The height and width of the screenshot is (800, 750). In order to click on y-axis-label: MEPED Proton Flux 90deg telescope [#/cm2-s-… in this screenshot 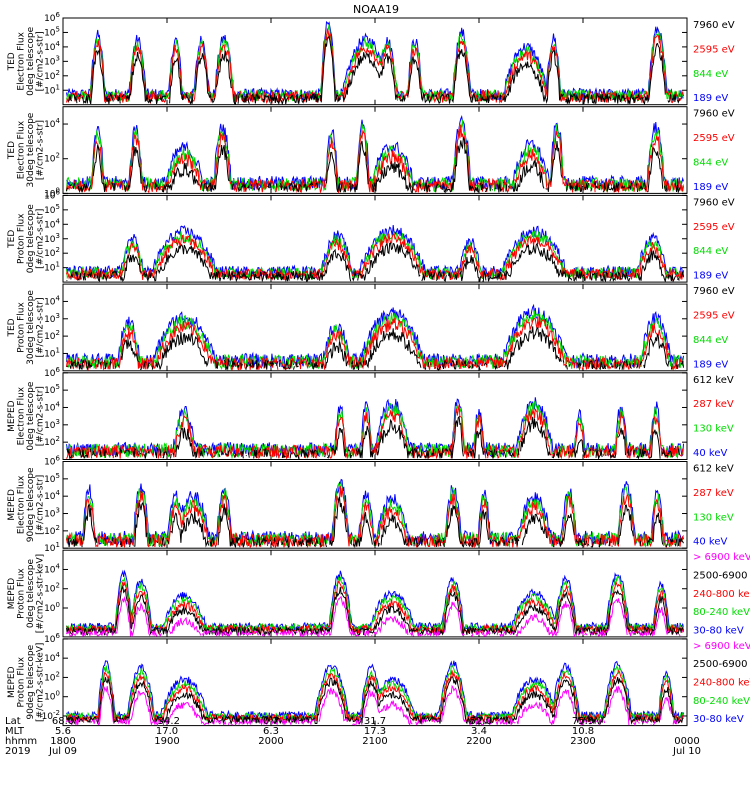, I will do `click(26, 682)`.